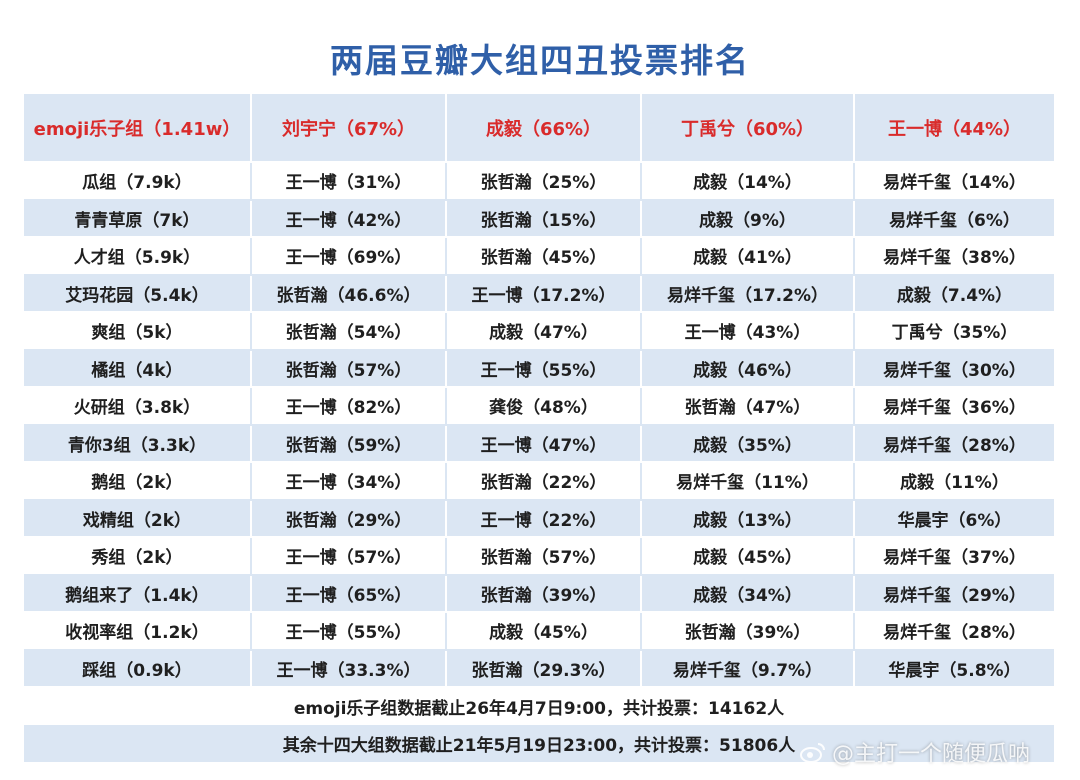  Describe the element at coordinates (138, 128) in the screenshot. I see `header-cell: emoji乐子组（1.41w）` at that location.